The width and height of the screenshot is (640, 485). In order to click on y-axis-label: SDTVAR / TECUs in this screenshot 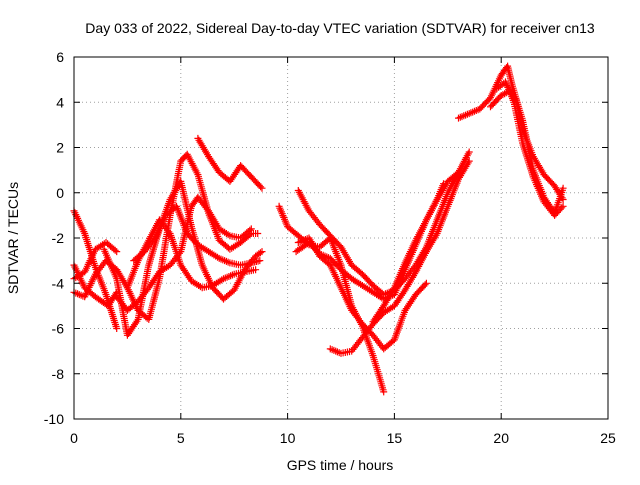, I will do `click(13, 238)`.